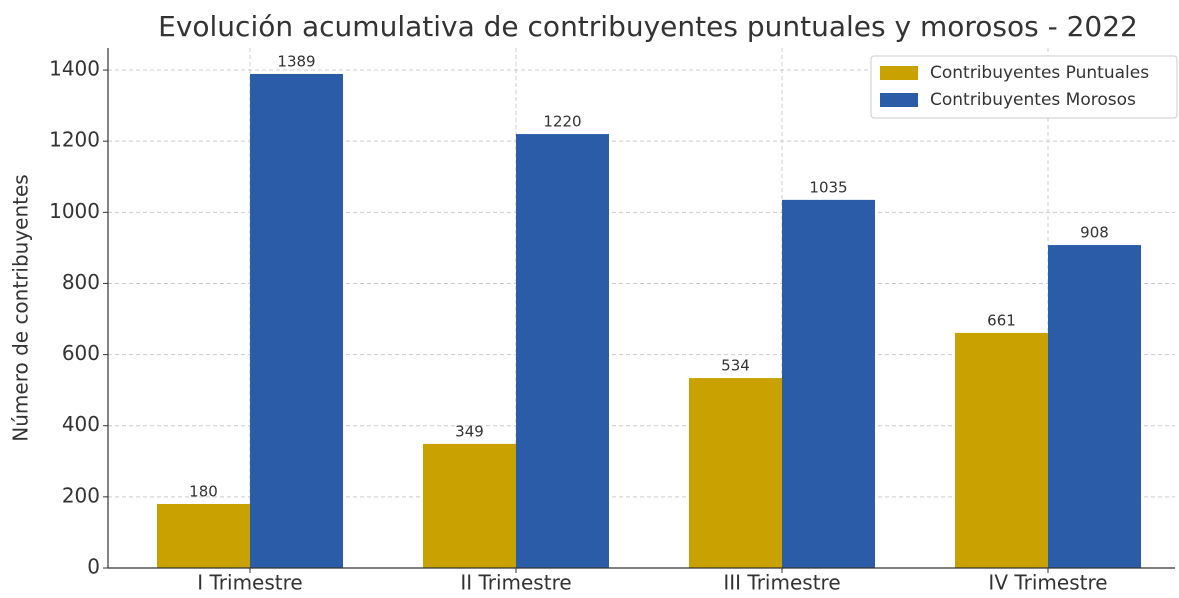  I want to click on x-tick-label: II Trimestre, so click(515, 583).